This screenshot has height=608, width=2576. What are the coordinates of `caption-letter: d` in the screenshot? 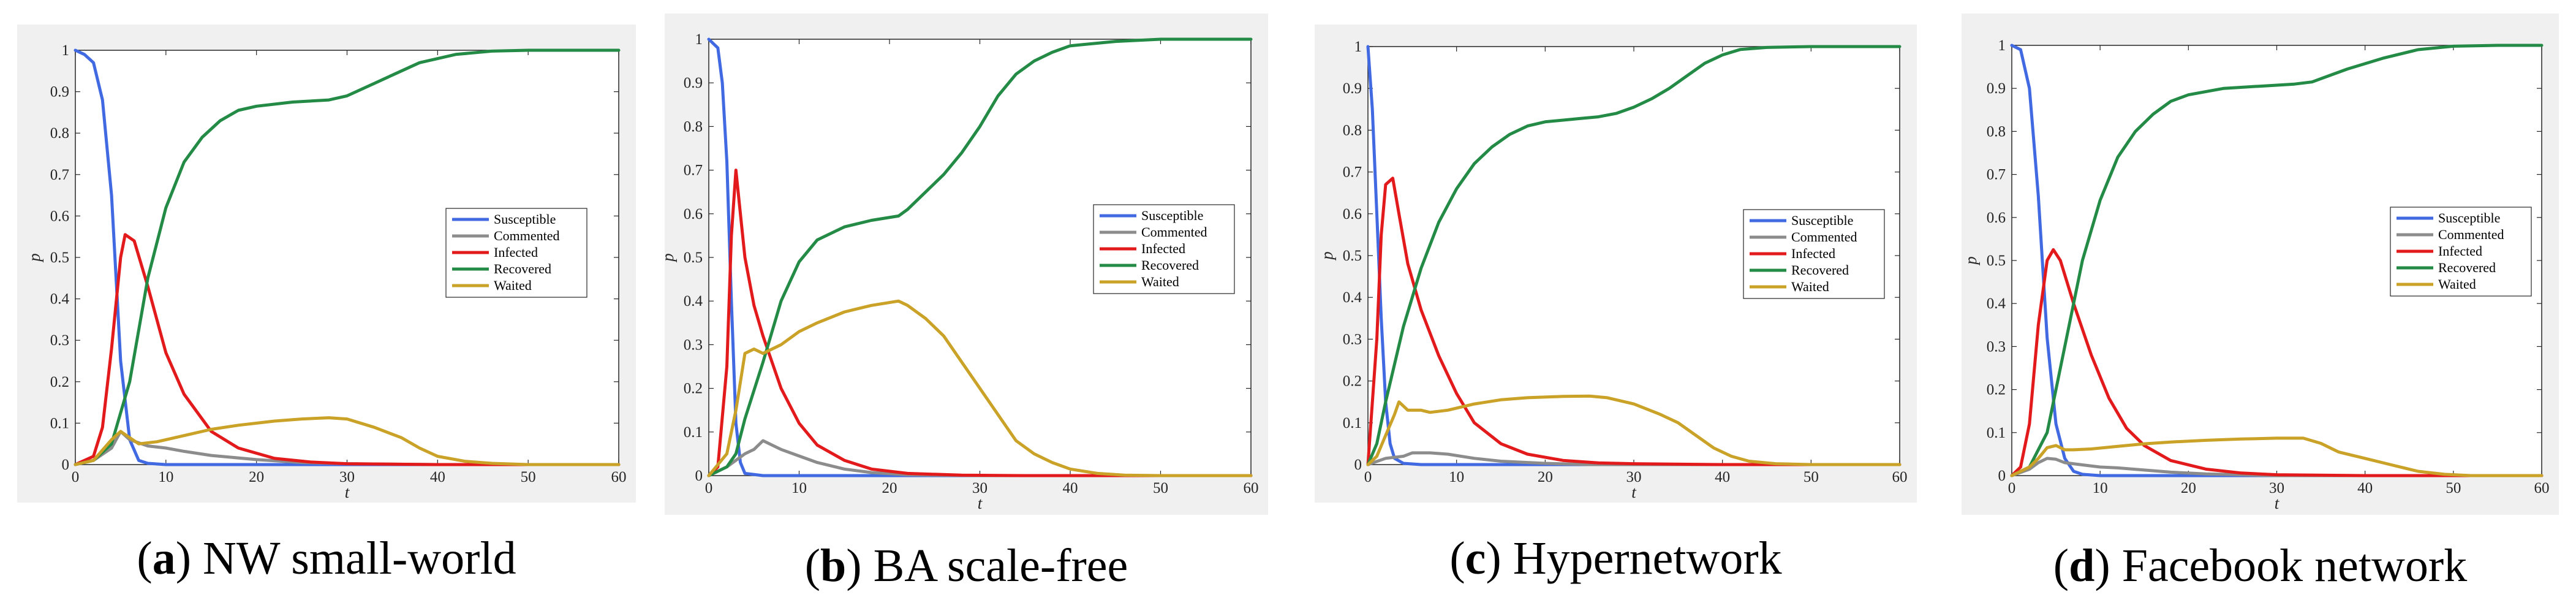 It's located at (2082, 565).